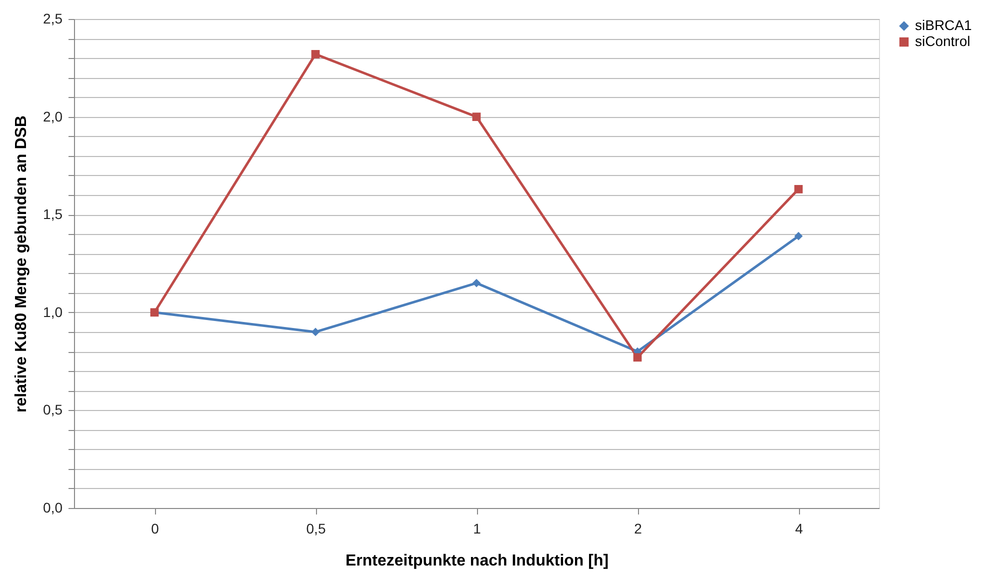  Describe the element at coordinates (943, 25) in the screenshot. I see `legend-label: siBRCA1` at that location.